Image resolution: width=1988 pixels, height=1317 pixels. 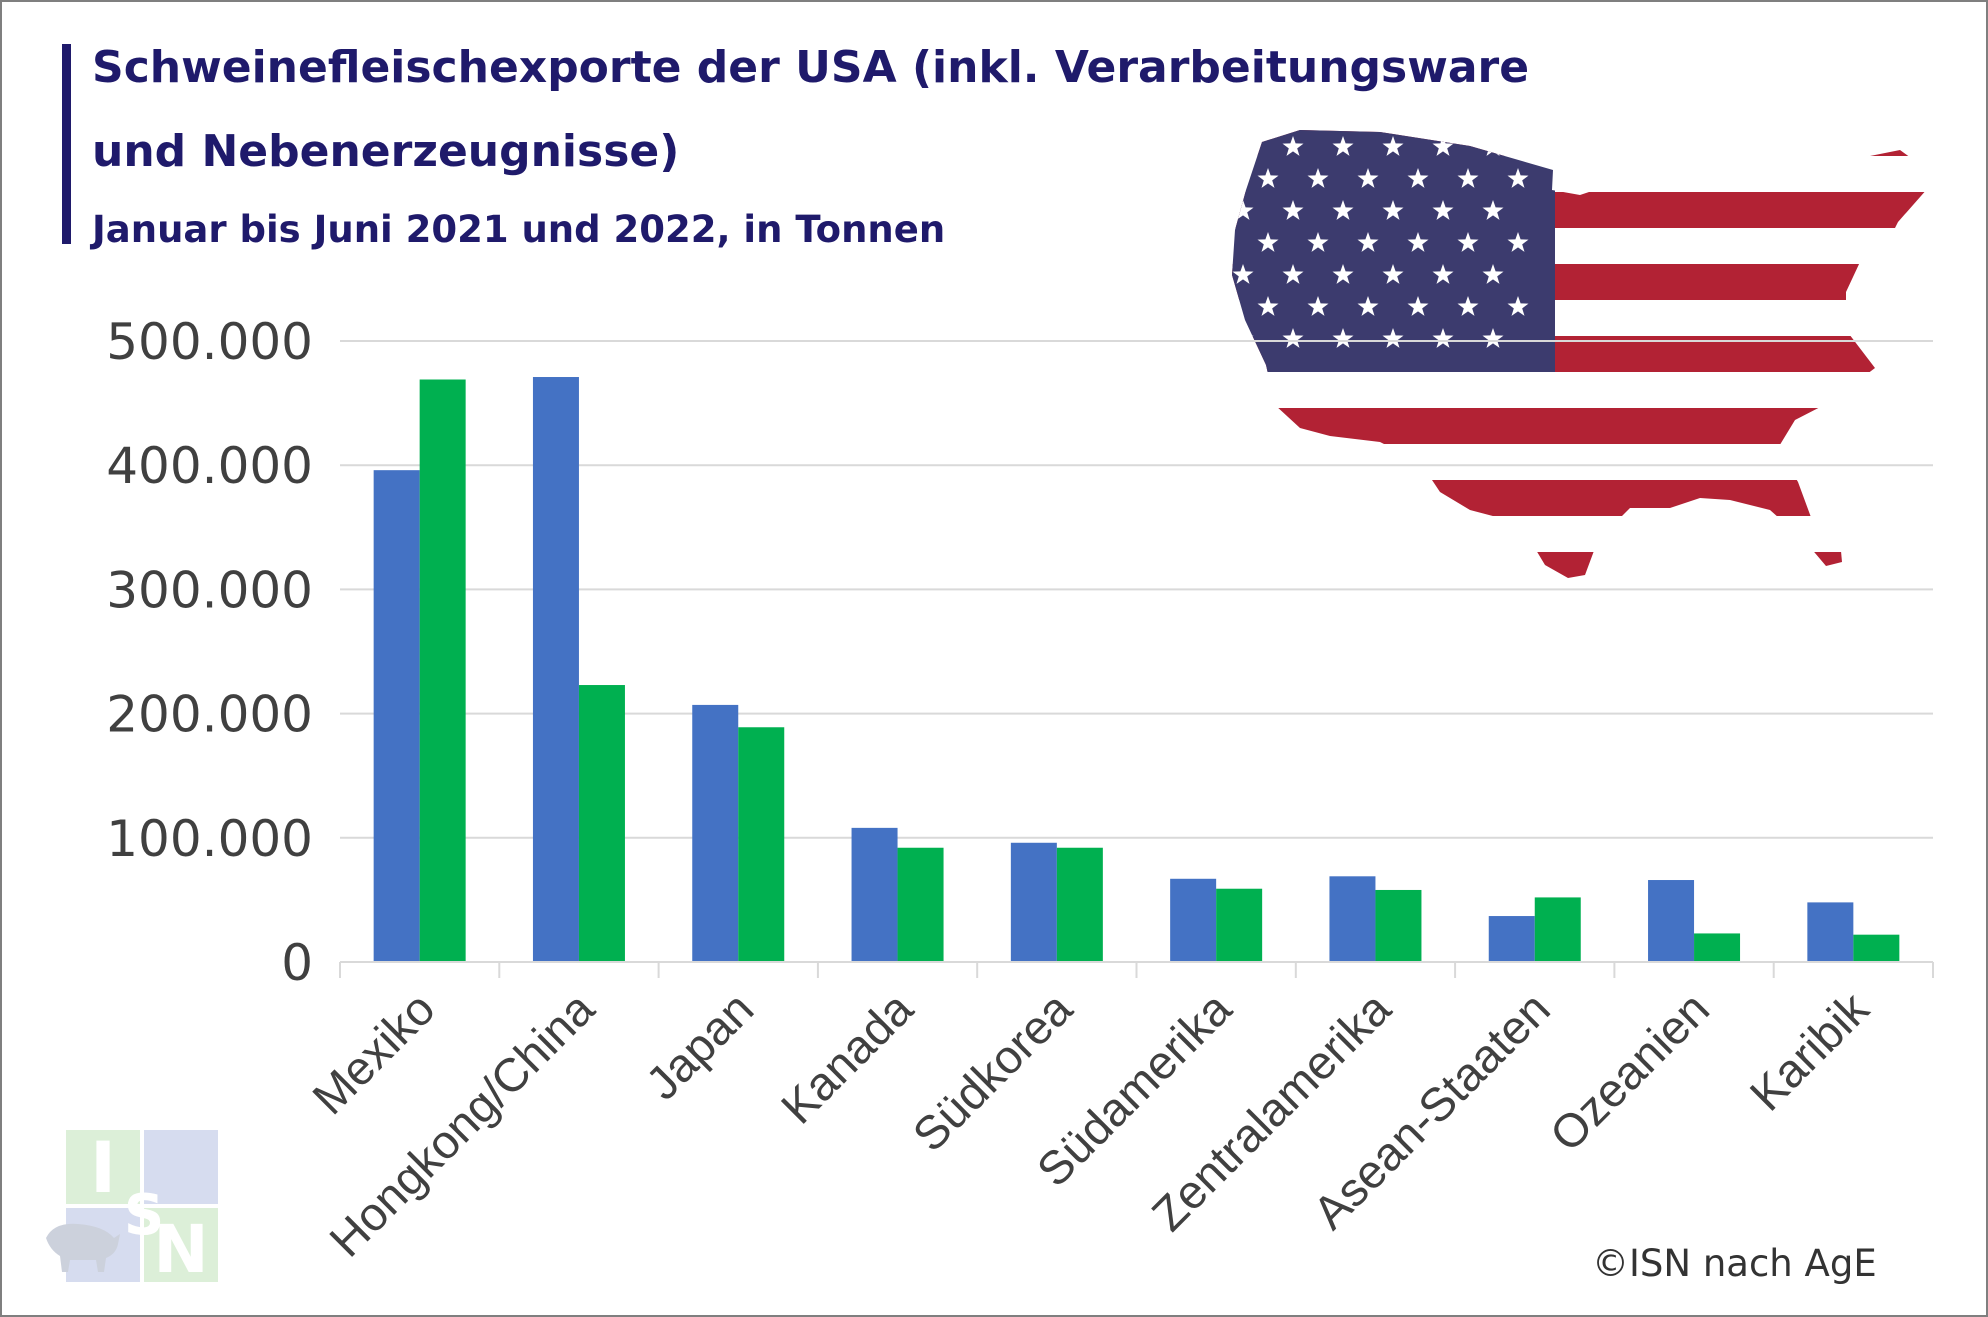 I want to click on title-accent-bar, so click(x=66, y=144).